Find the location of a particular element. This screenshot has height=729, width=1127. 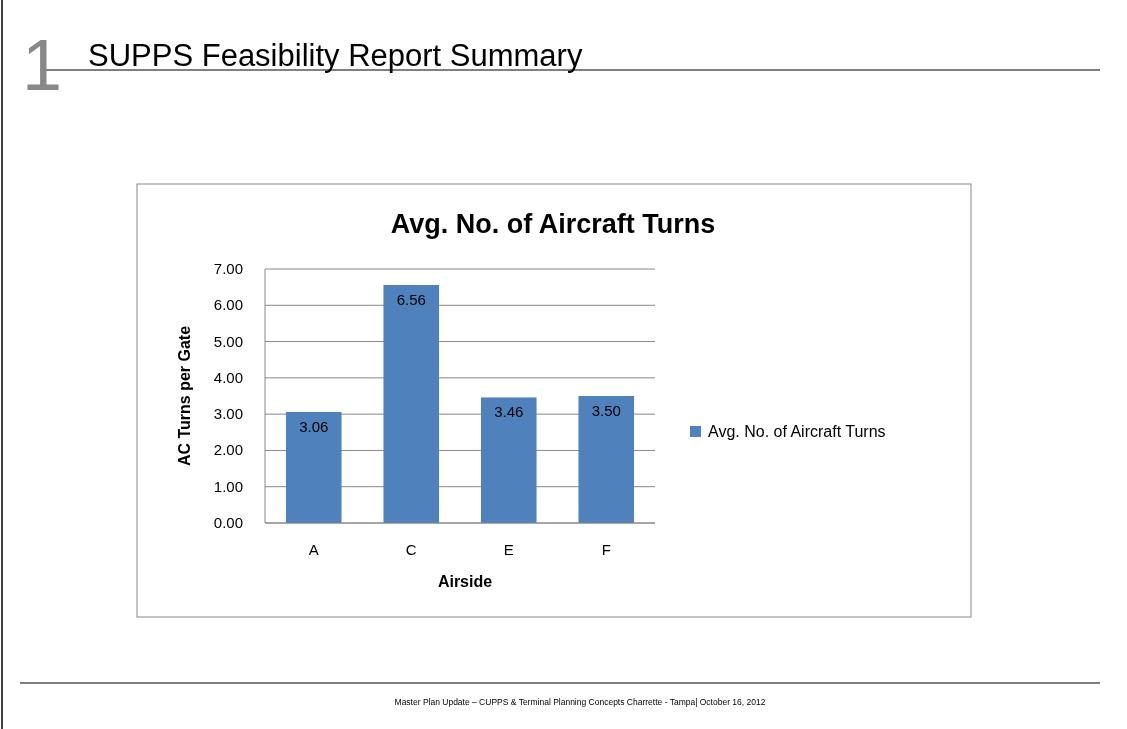

text: SUPPS Feasibility Report Summary is located at coordinates (335, 55).